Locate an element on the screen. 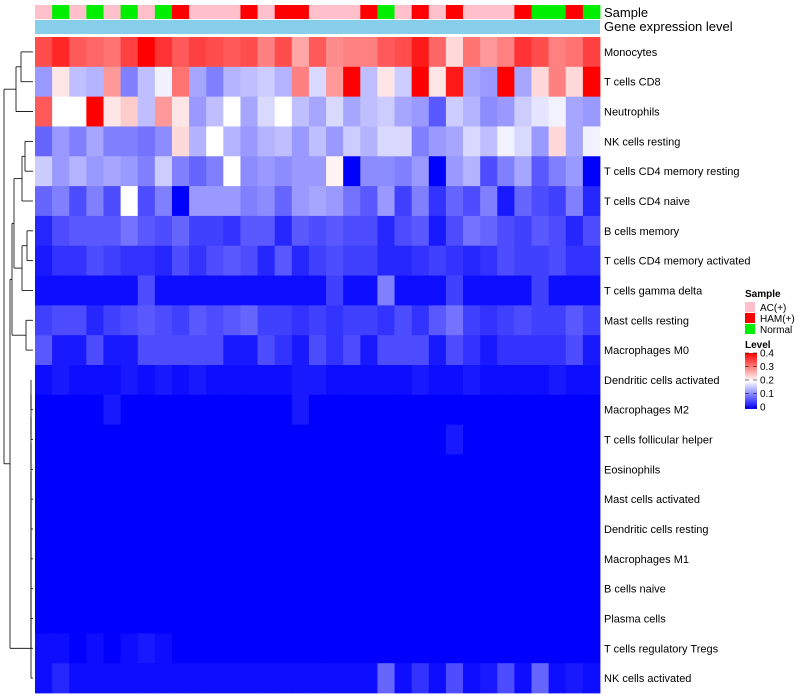 The height and width of the screenshot is (700, 800). gene-expression-annotation-label: Gene expression level is located at coordinates (668, 26).